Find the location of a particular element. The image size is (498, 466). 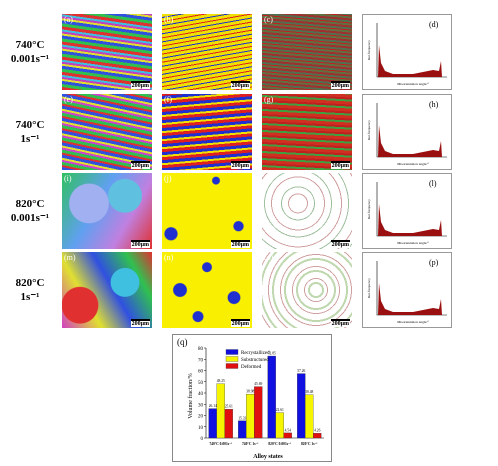

histogram-panel: Rel.frequency Misorientation angle/° (d) is located at coordinates (407, 52).